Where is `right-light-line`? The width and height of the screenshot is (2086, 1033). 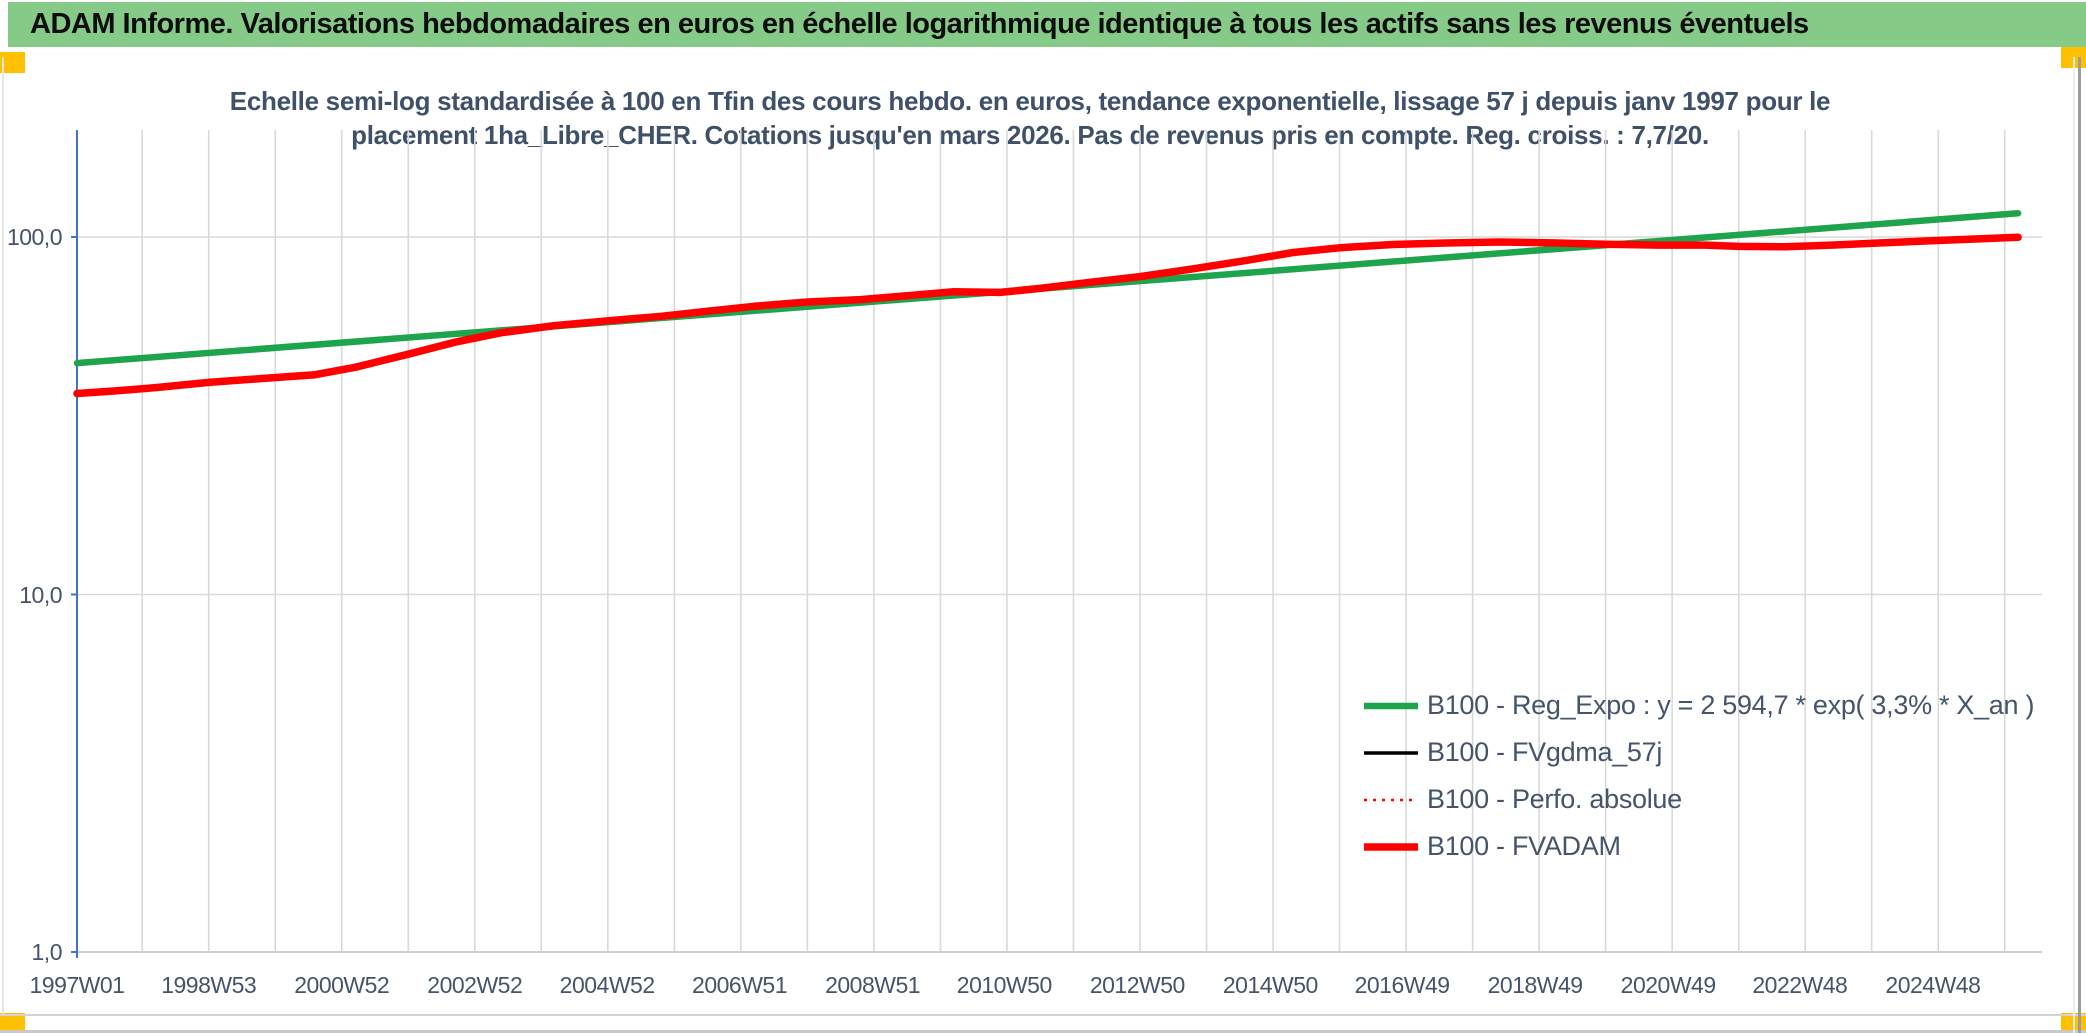 right-light-line is located at coordinates (2074, 545).